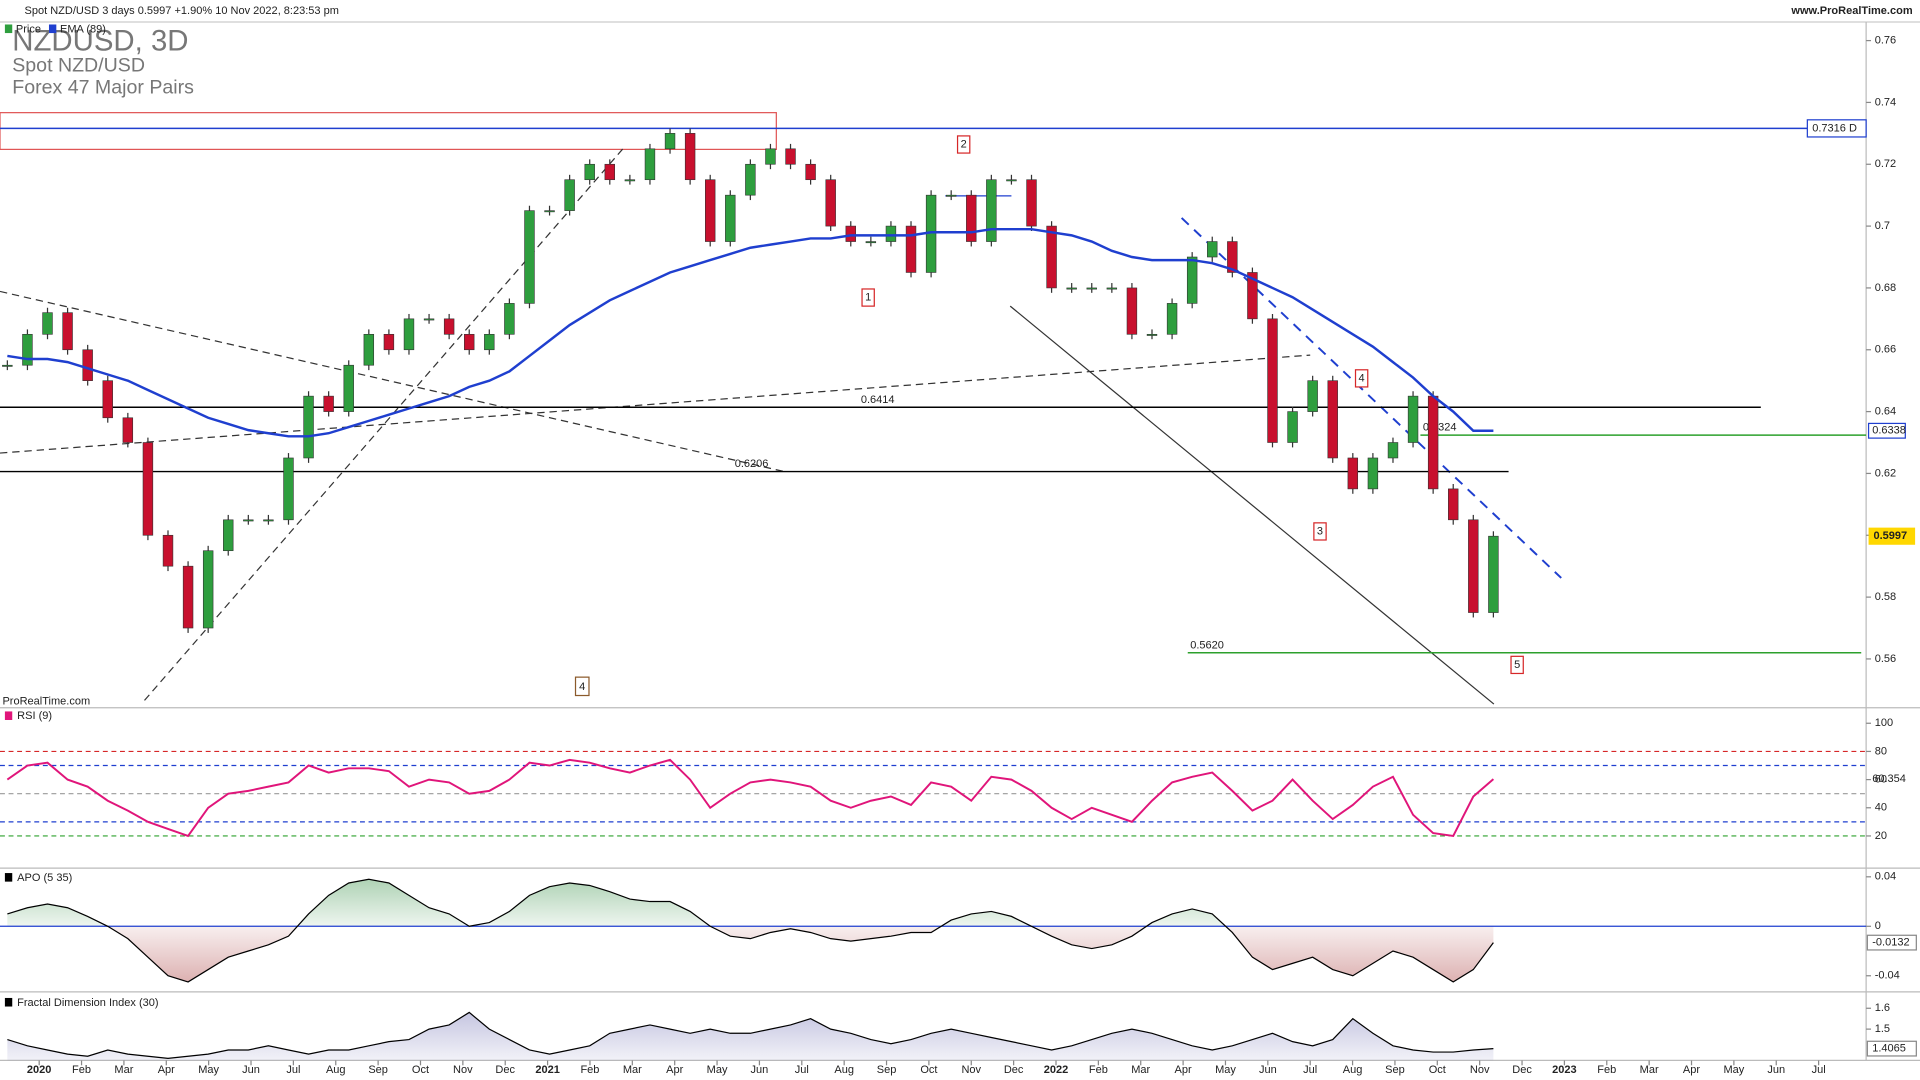  Describe the element at coordinates (1882, 226) in the screenshot. I see `y-tick-label: 0.7` at that location.